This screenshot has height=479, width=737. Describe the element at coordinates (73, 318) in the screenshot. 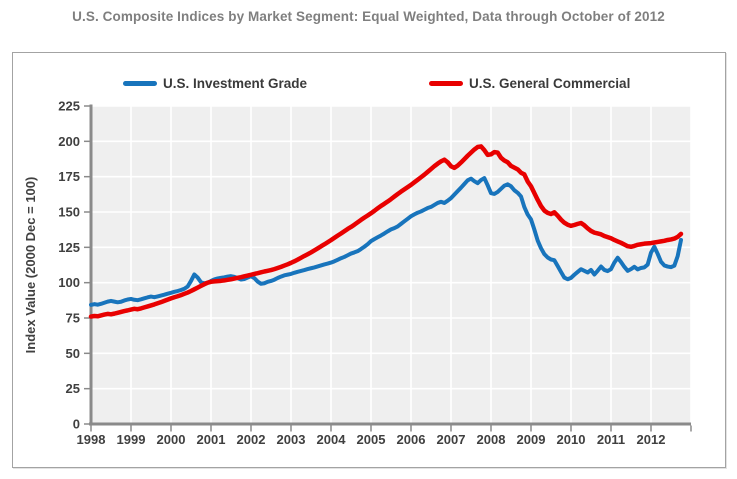

I see `y-tick-label: 75` at that location.